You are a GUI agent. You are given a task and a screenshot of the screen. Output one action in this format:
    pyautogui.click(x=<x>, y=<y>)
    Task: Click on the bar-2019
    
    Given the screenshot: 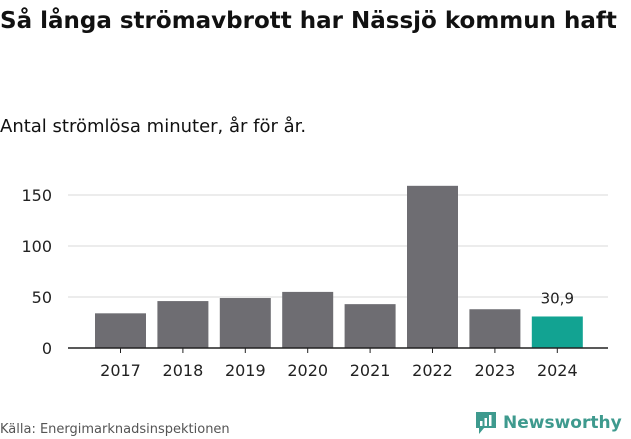 What is the action you would take?
    pyautogui.click(x=245, y=323)
    